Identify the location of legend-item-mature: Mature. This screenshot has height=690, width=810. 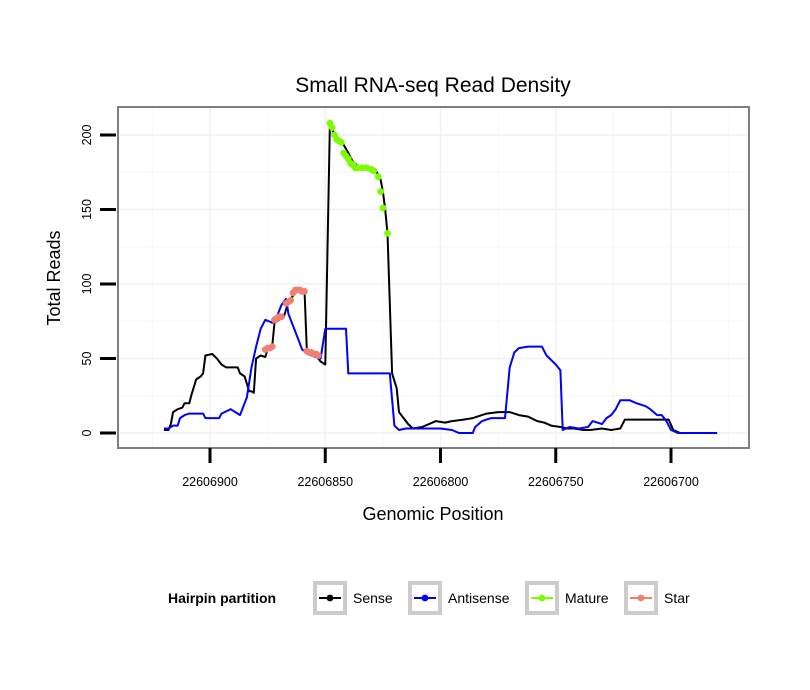
(567, 598).